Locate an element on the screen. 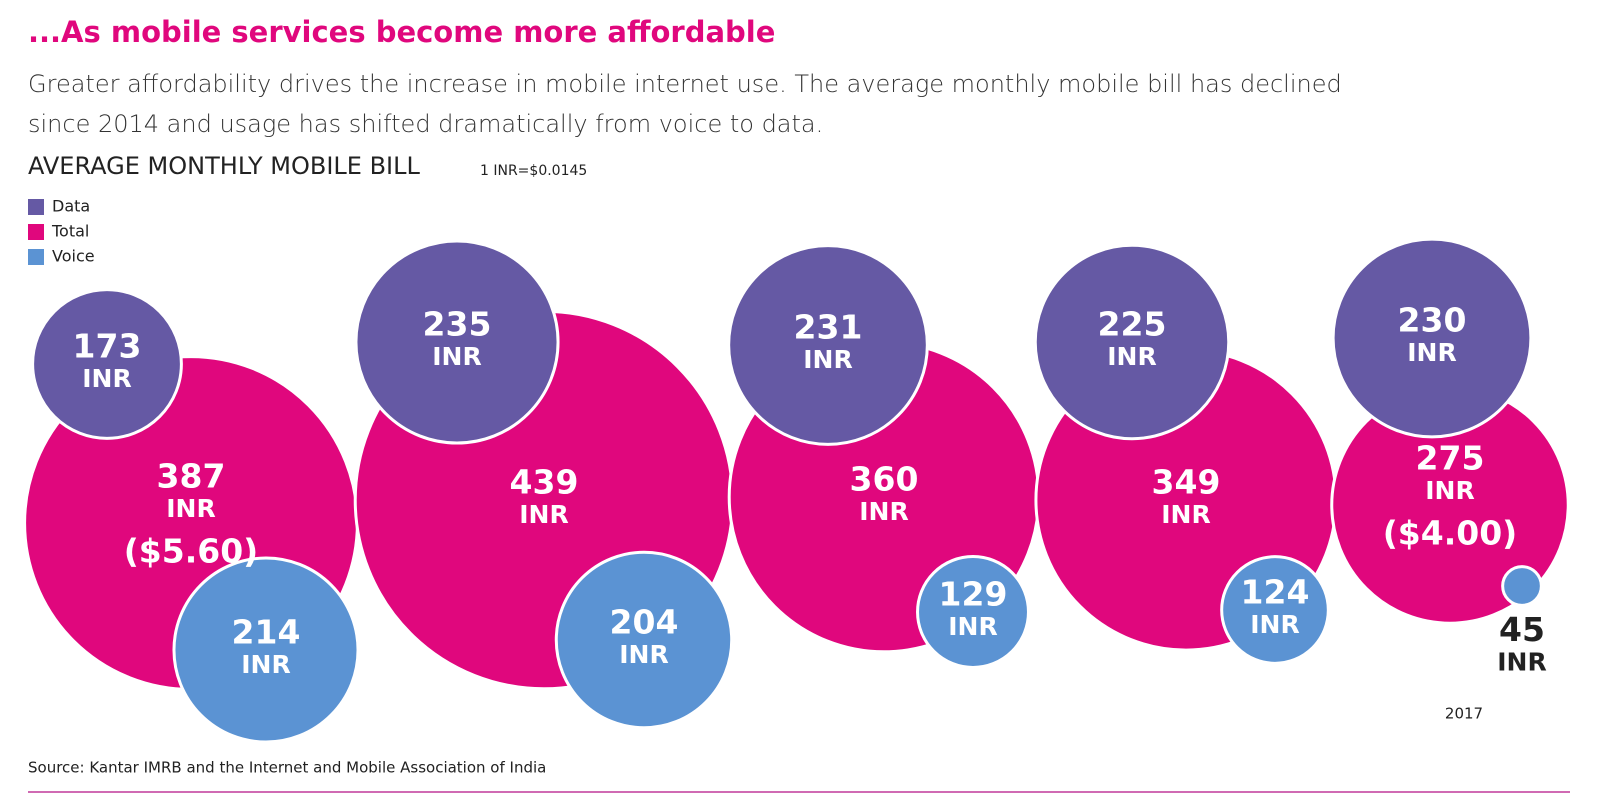  value-label: 235 is located at coordinates (457, 324).